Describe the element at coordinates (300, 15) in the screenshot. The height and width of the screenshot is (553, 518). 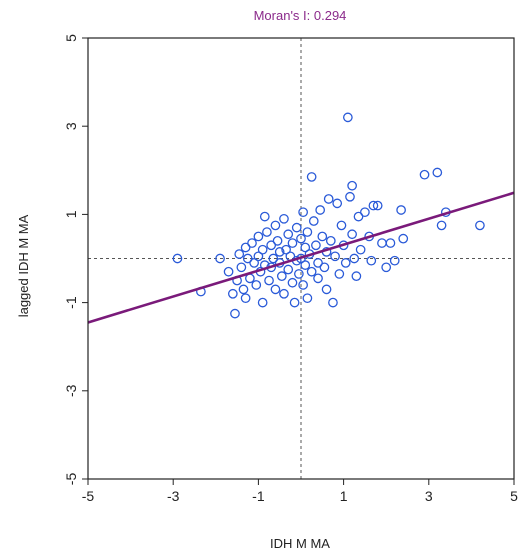
I see `chart-title: Moran's I: 0.294` at that location.